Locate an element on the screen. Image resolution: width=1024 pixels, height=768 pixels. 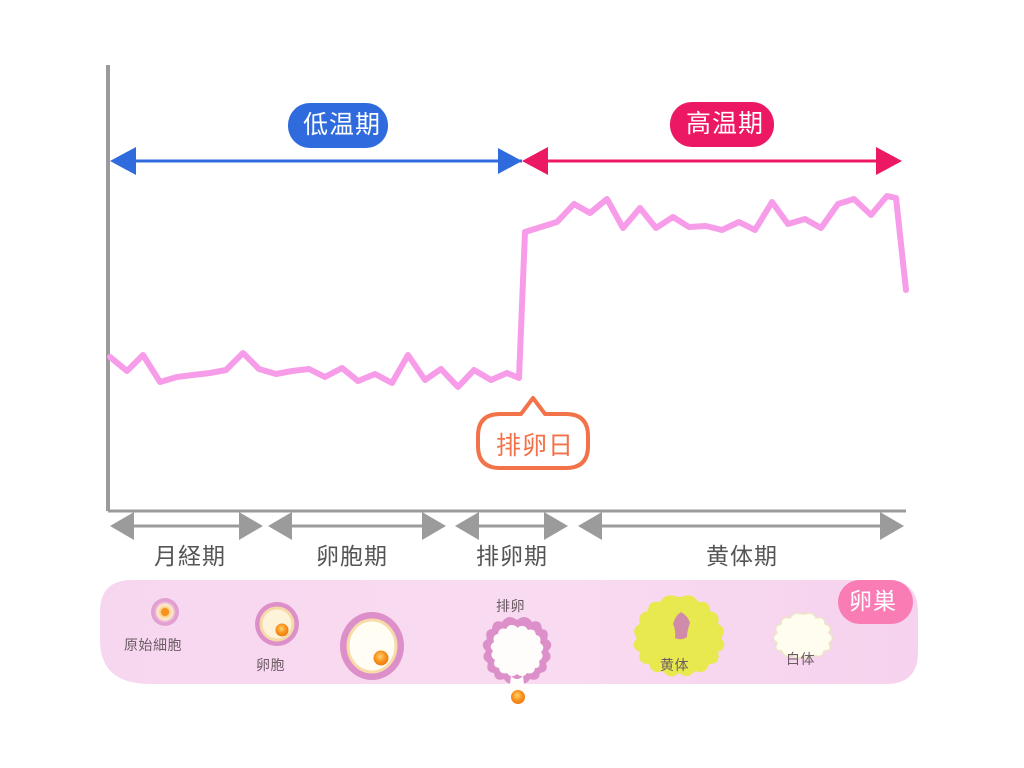
high-temperature-arrow is located at coordinates (712, 161).